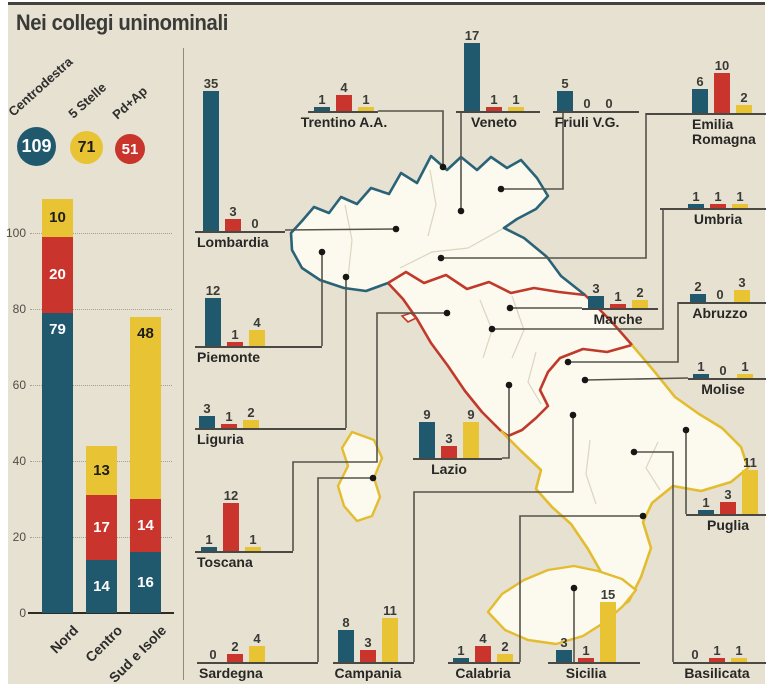 The image size is (773, 690). What do you see at coordinates (235, 650) in the screenshot?
I see `bar-group-pd-ap: 2` at bounding box center [235, 650].